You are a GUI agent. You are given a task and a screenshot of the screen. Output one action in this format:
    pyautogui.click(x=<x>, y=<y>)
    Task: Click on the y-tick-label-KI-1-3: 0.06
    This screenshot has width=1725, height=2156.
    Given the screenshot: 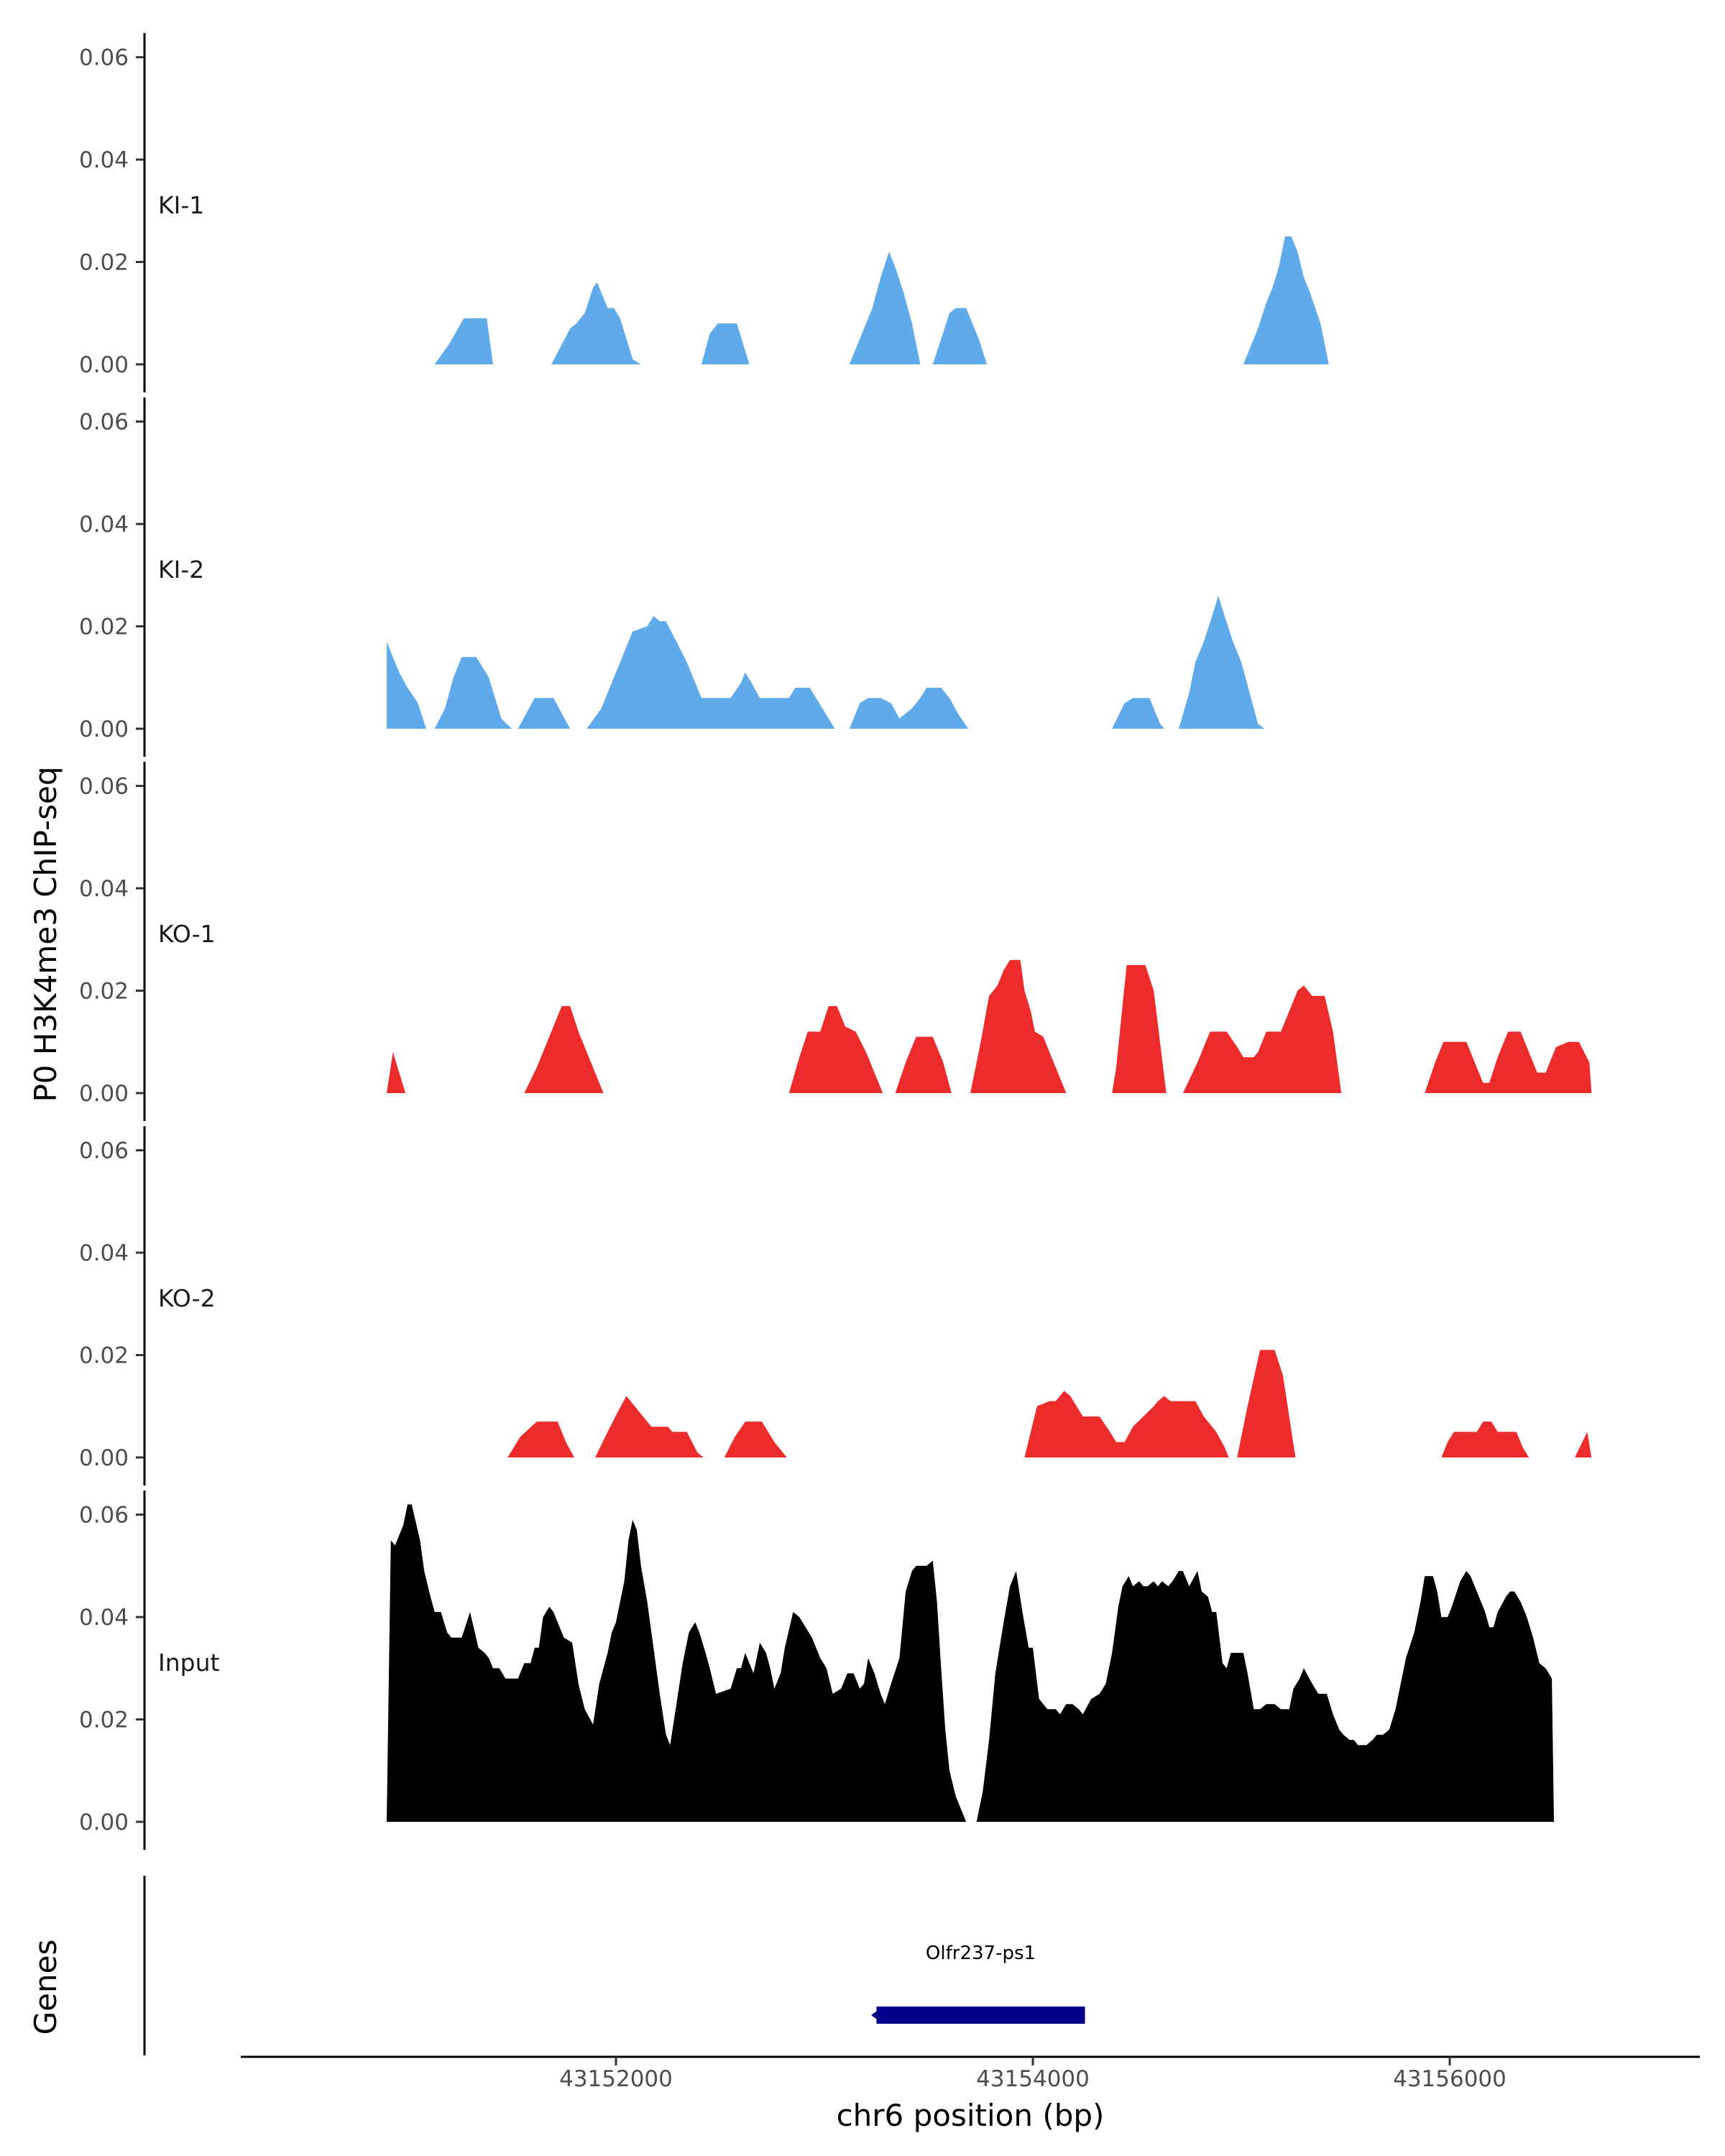 What is the action you would take?
    pyautogui.click(x=104, y=58)
    